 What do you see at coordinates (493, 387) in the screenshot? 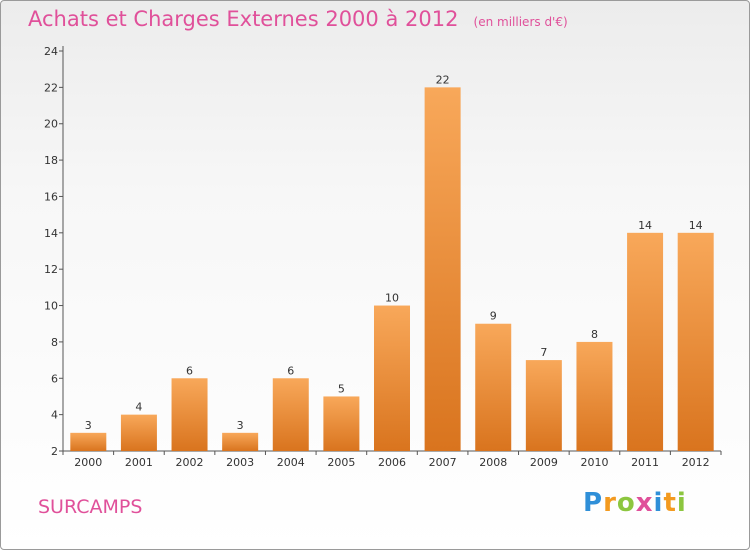
I see `bar-2008` at bounding box center [493, 387].